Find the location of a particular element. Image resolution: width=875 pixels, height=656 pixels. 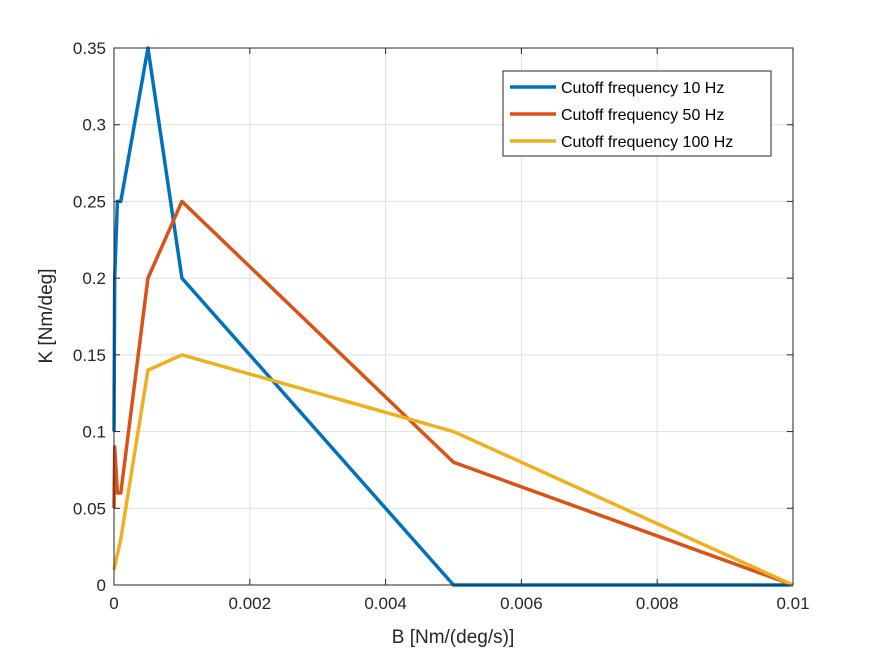

x-axis-title: B [Nm/(deg/s)] is located at coordinates (453, 637).